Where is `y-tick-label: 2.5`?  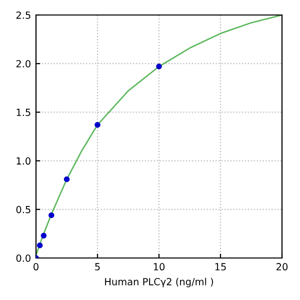
y-tick-label: 2.5 is located at coordinates (23, 15).